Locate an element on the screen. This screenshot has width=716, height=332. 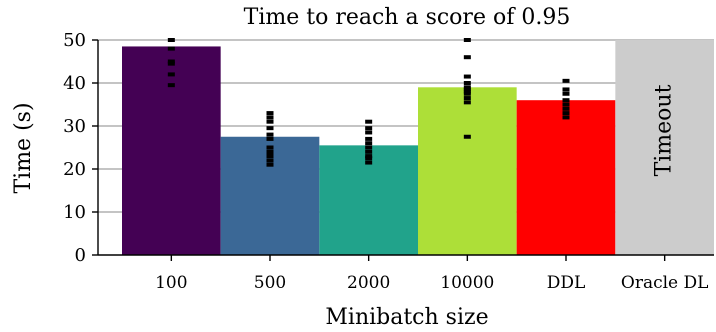
x-tick-label: 10000 is located at coordinates (467, 283).